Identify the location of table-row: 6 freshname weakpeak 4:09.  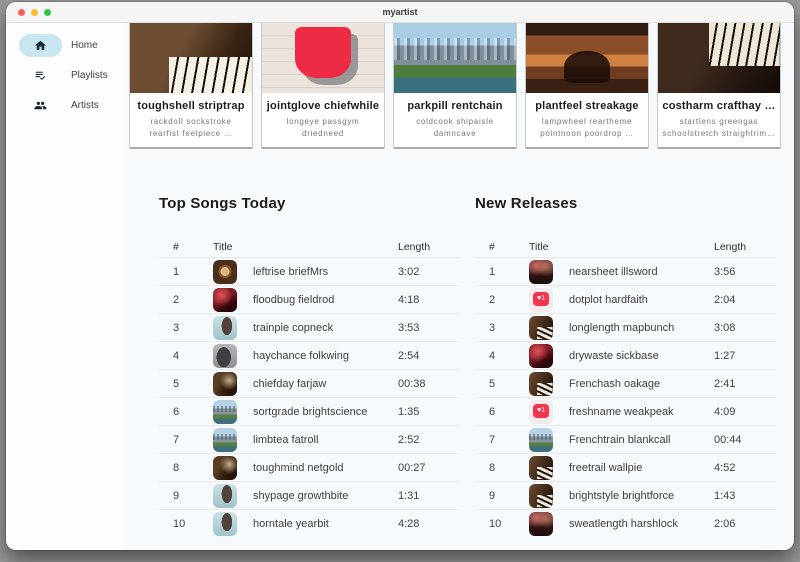
(625, 412).